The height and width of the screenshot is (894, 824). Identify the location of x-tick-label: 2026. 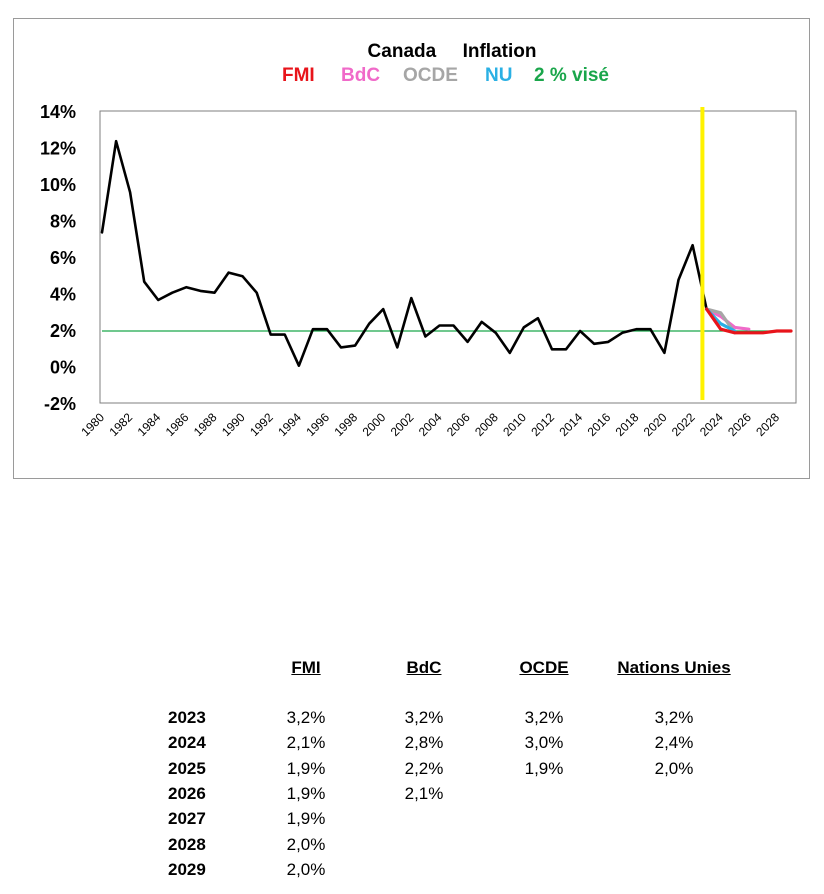
(739, 424).